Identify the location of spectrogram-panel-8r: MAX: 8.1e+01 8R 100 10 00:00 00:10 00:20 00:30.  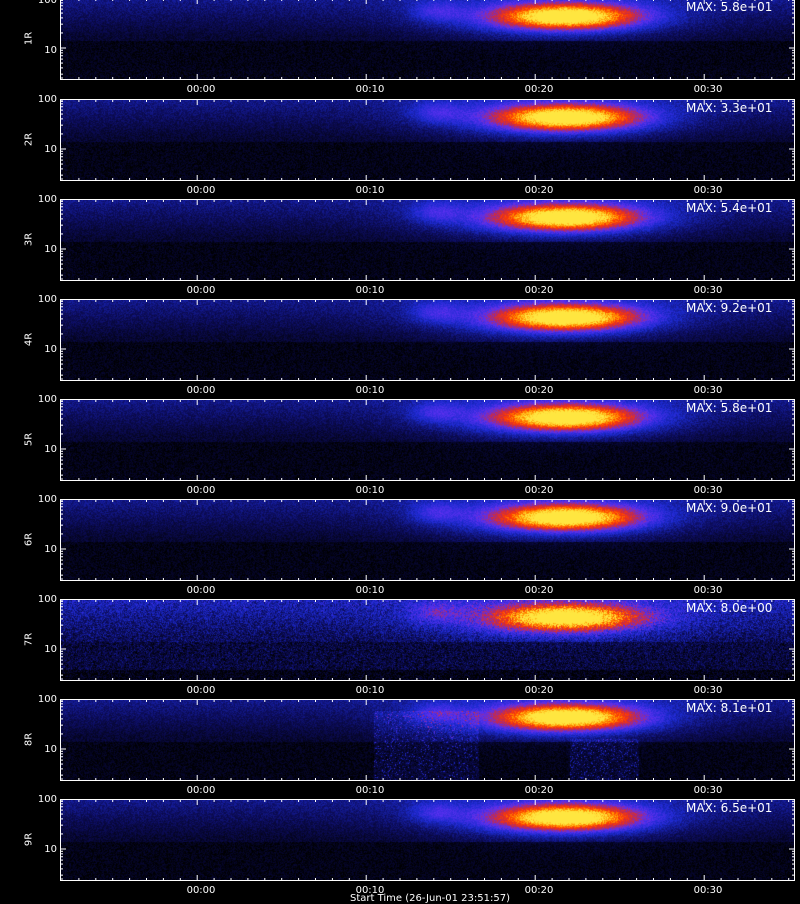
(400, 746).